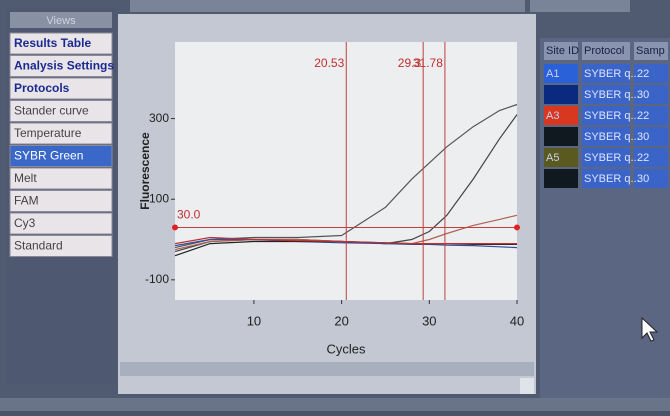 The image size is (670, 416). I want to click on y-axis-label: Fluorescence, so click(145, 171).